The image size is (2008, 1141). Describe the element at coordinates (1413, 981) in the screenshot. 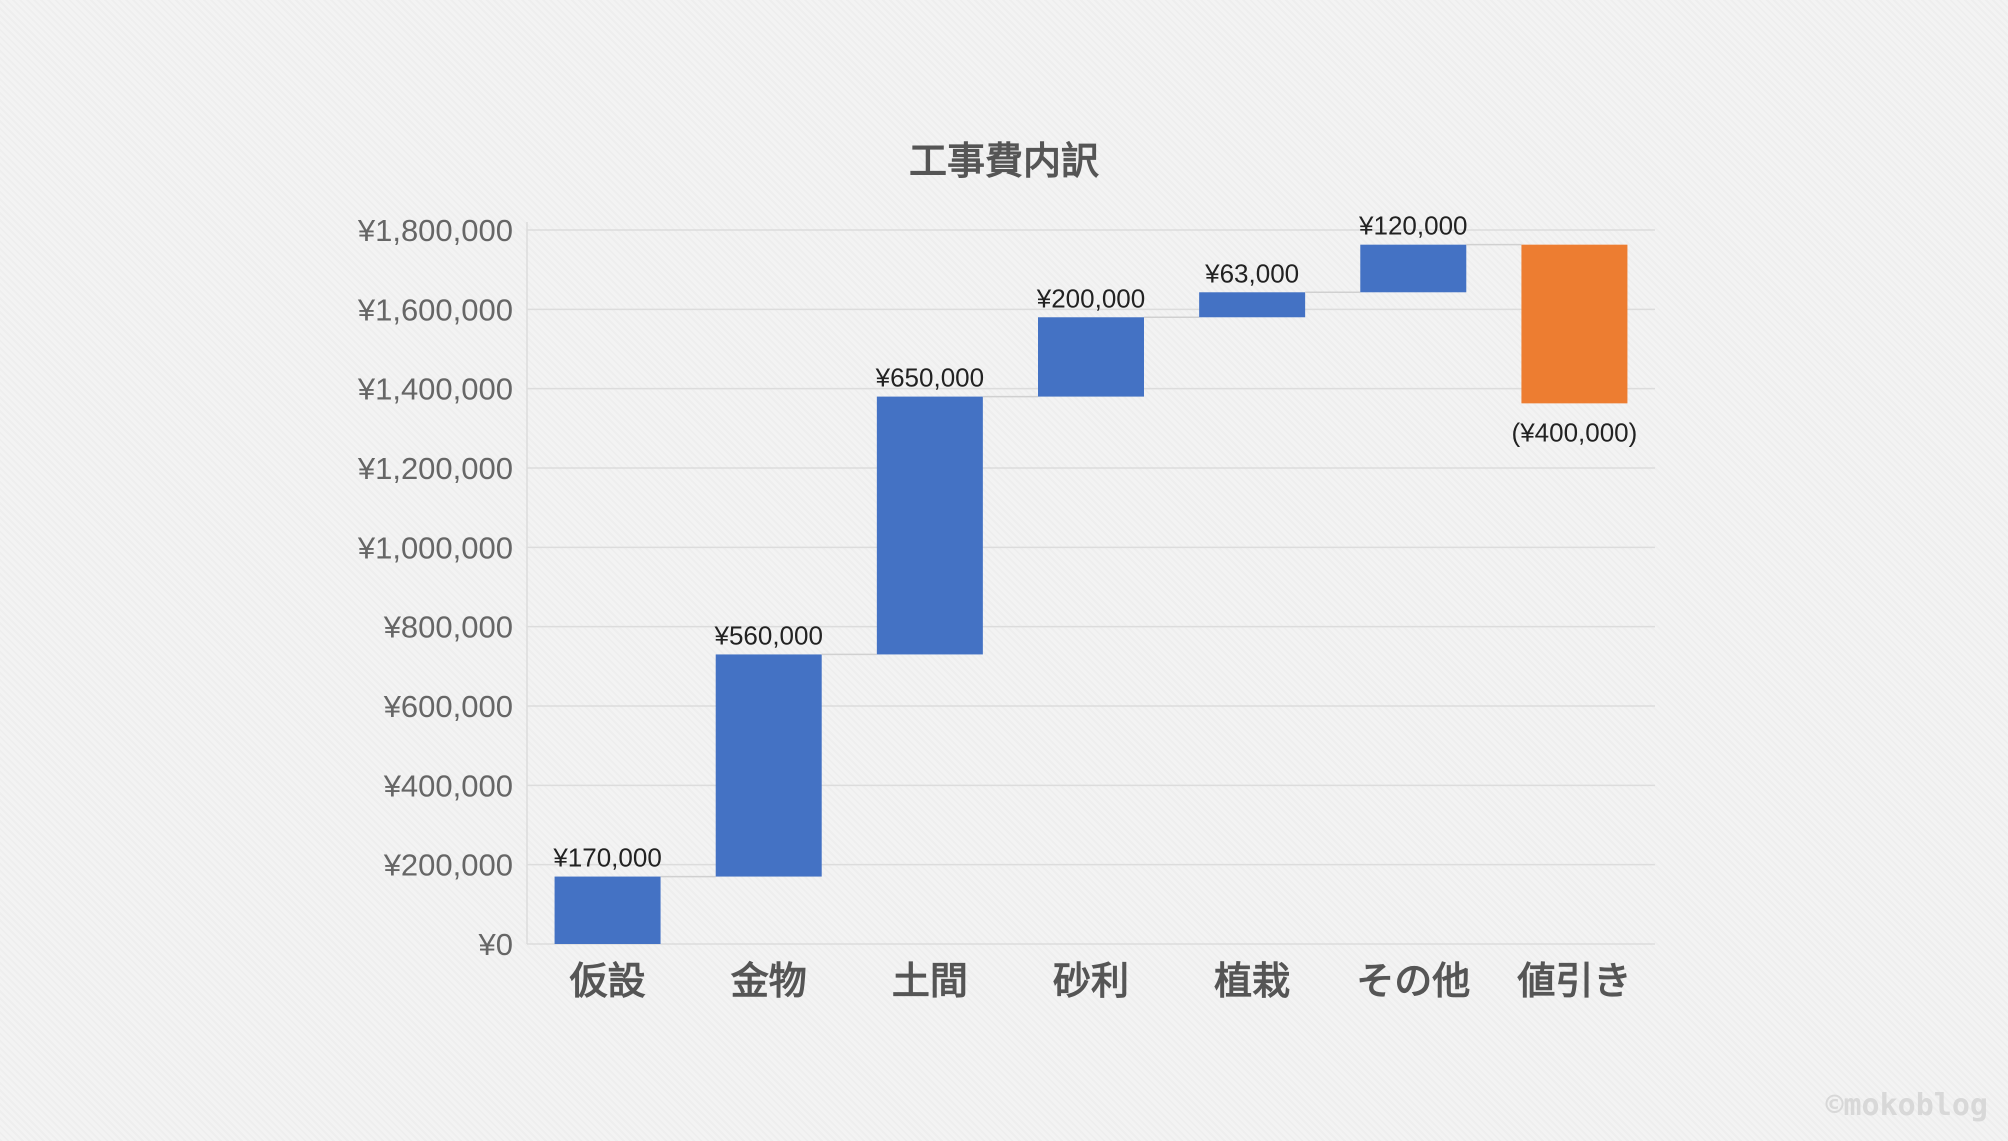

I see `x-tick-label: その他` at that location.